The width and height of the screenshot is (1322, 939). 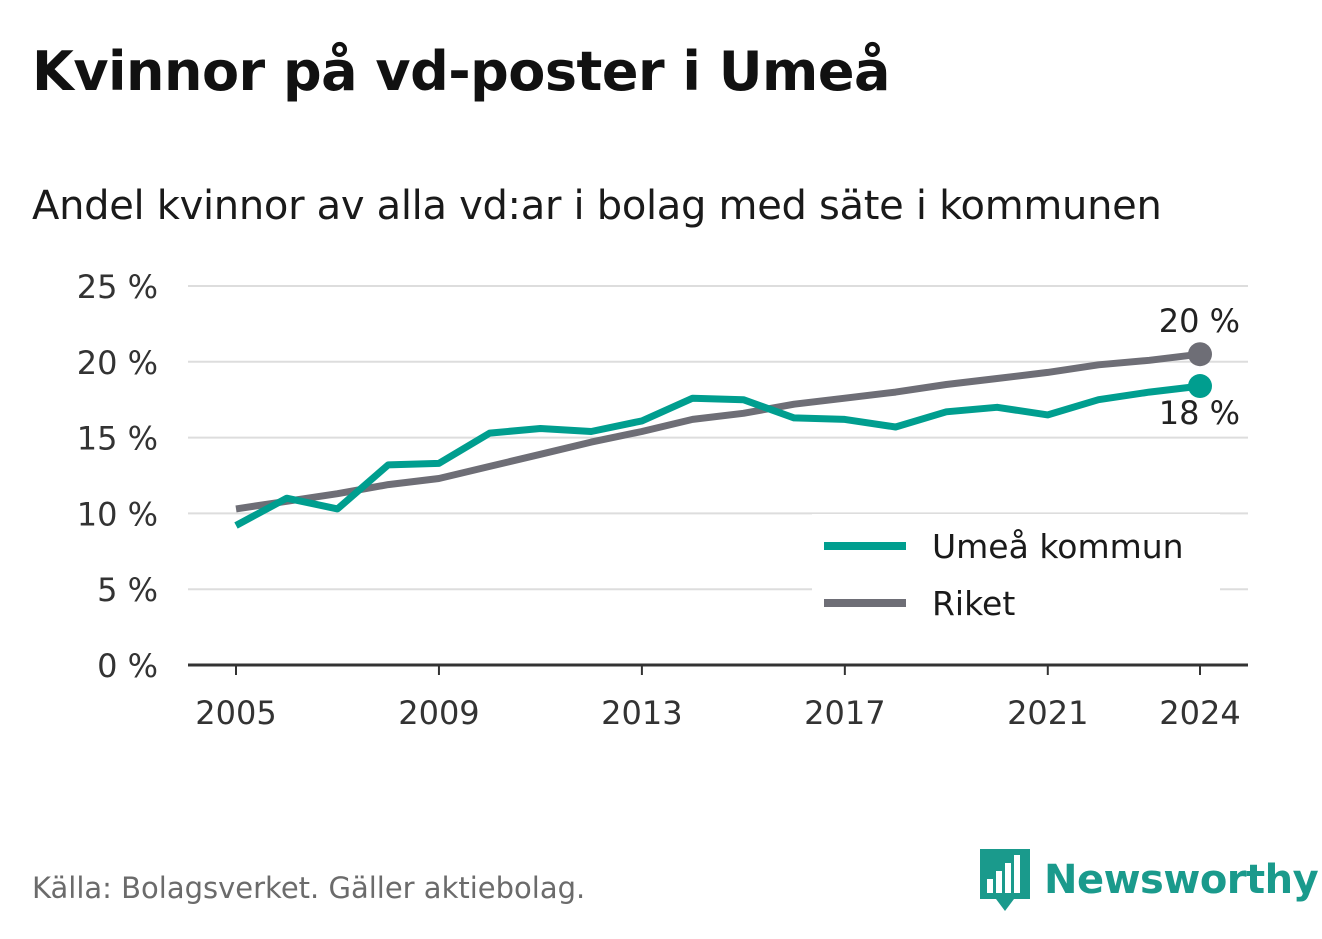 What do you see at coordinates (1200, 354) in the screenshot?
I see `end-point-riket` at bounding box center [1200, 354].